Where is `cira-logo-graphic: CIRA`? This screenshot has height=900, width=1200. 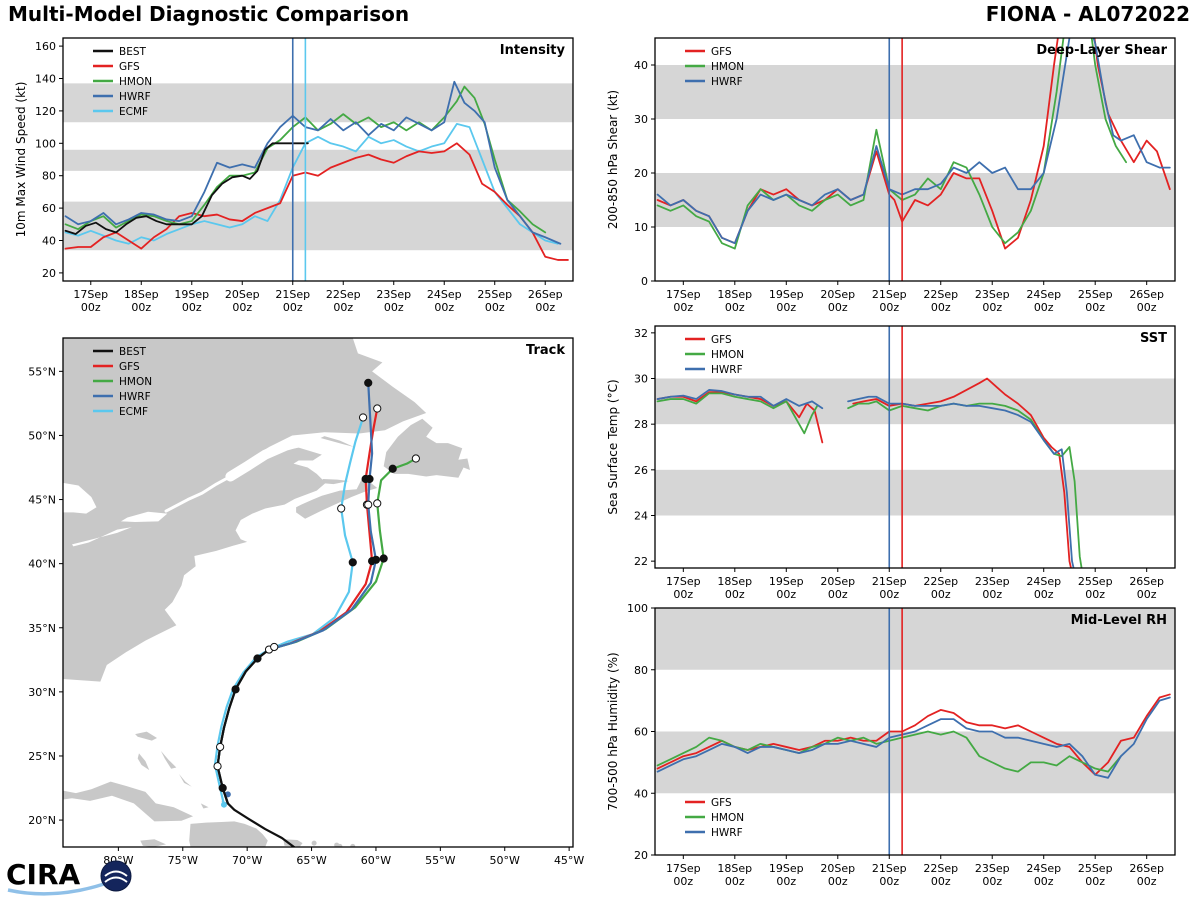 cira-logo-graphic: CIRA is located at coordinates (69, 877).